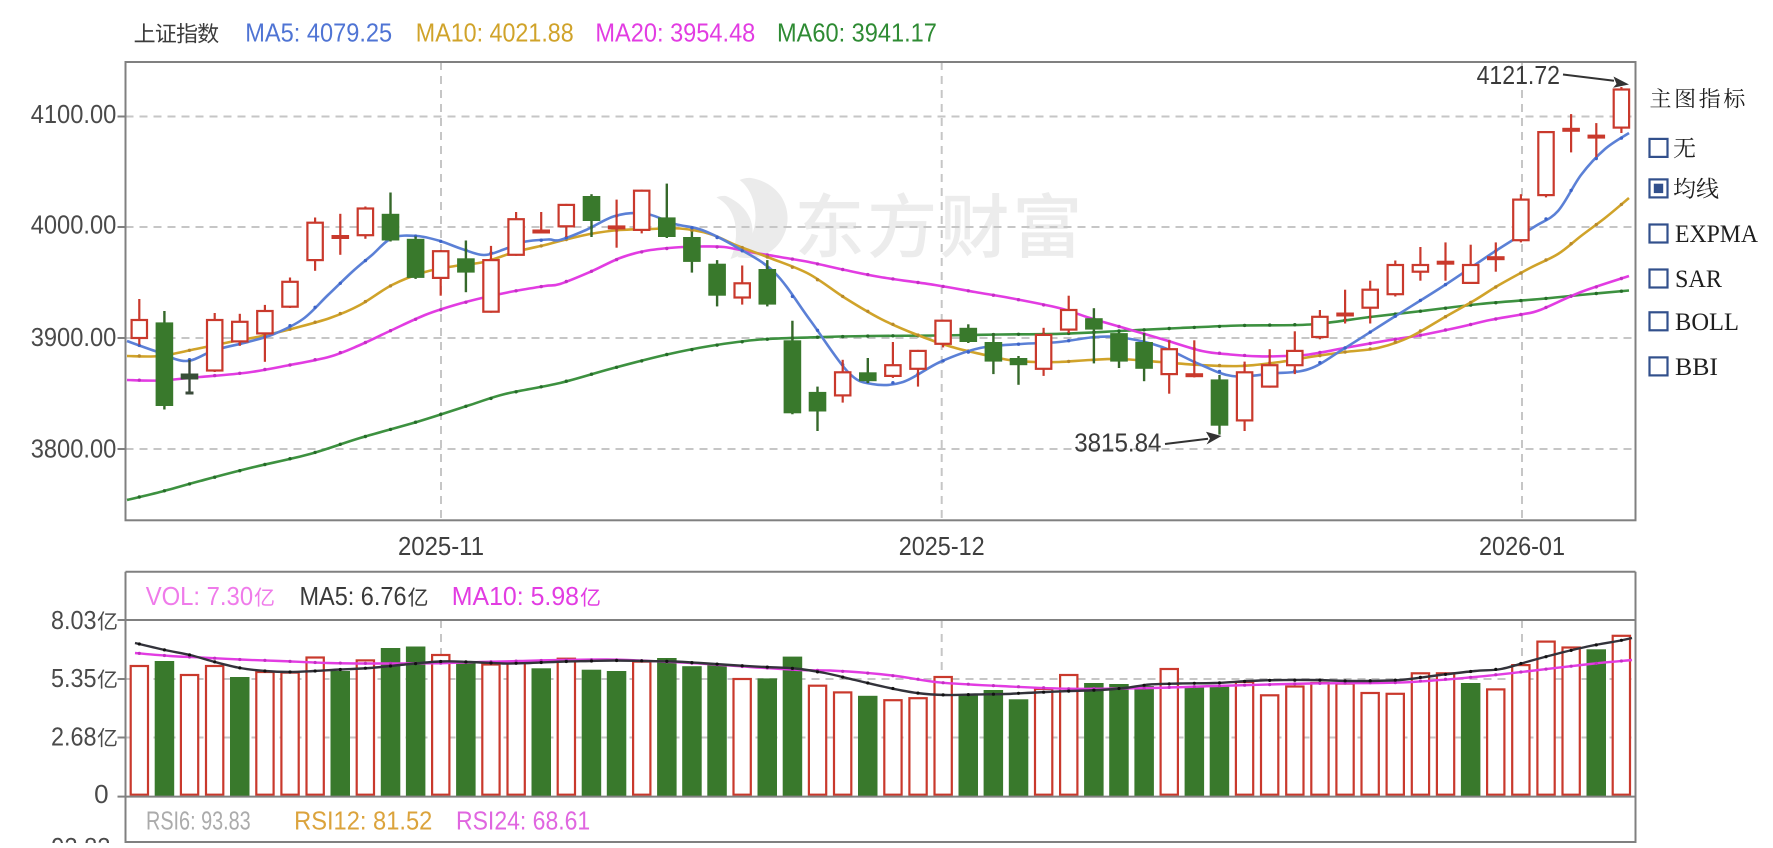 The width and height of the screenshot is (1773, 848). What do you see at coordinates (101, 794) in the screenshot?
I see `svg-text: 0` at bounding box center [101, 794].